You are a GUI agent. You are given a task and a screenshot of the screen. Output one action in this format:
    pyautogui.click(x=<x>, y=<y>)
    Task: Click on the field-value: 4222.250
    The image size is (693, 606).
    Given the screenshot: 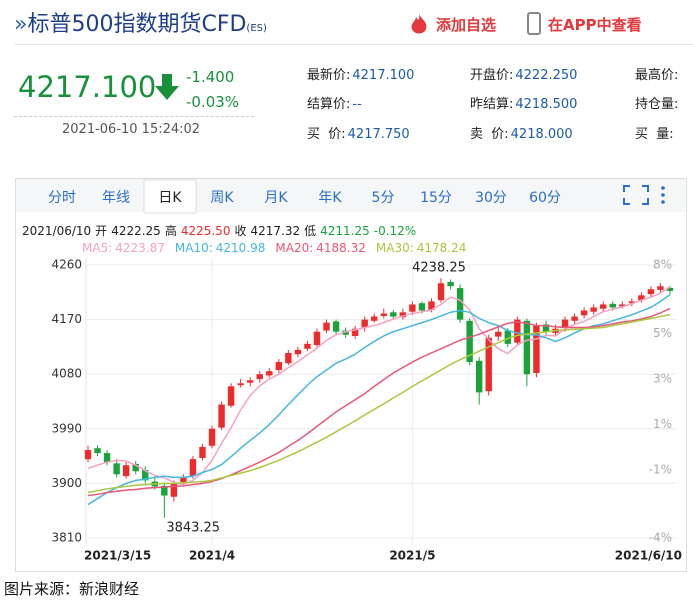 What is the action you would take?
    pyautogui.click(x=546, y=75)
    